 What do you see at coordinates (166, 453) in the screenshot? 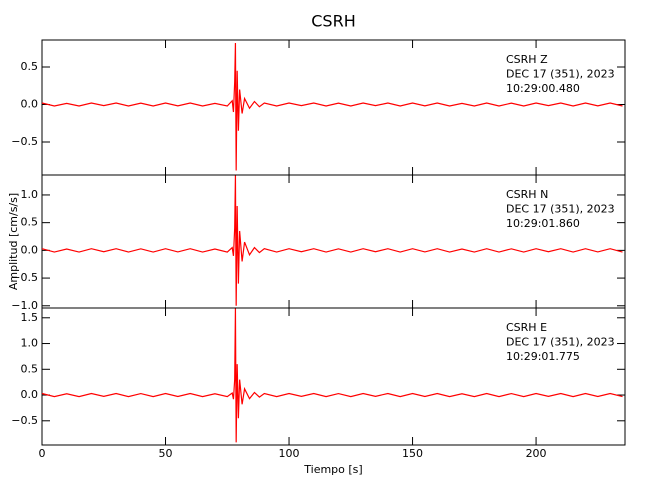
I see `x-tick-label: 50` at bounding box center [166, 453].